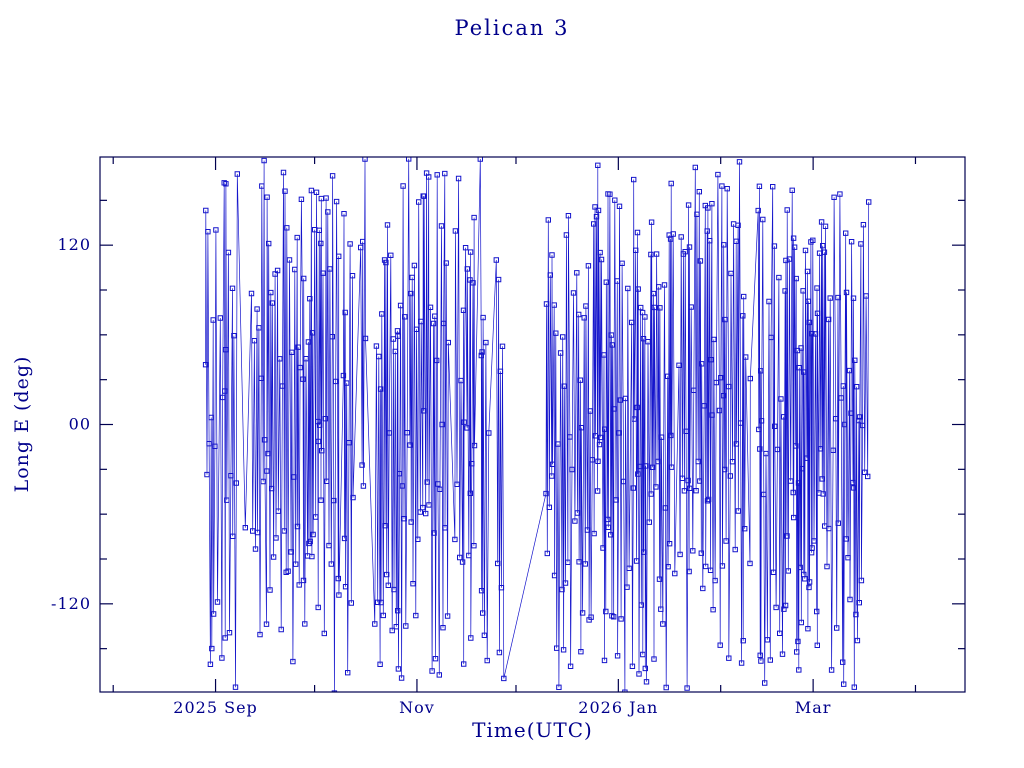  Describe the element at coordinates (417, 707) in the screenshot. I see `x-tick-label: Nov` at that location.